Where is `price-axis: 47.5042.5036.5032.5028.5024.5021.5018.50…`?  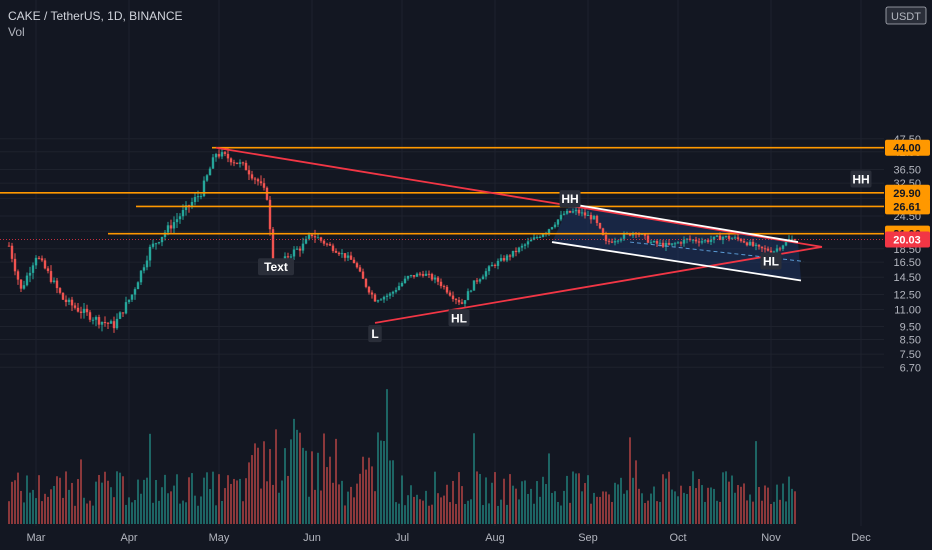
price-axis: 47.5042.5036.5032.5028.5024.5021.5018.50… is located at coordinates (907, 190).